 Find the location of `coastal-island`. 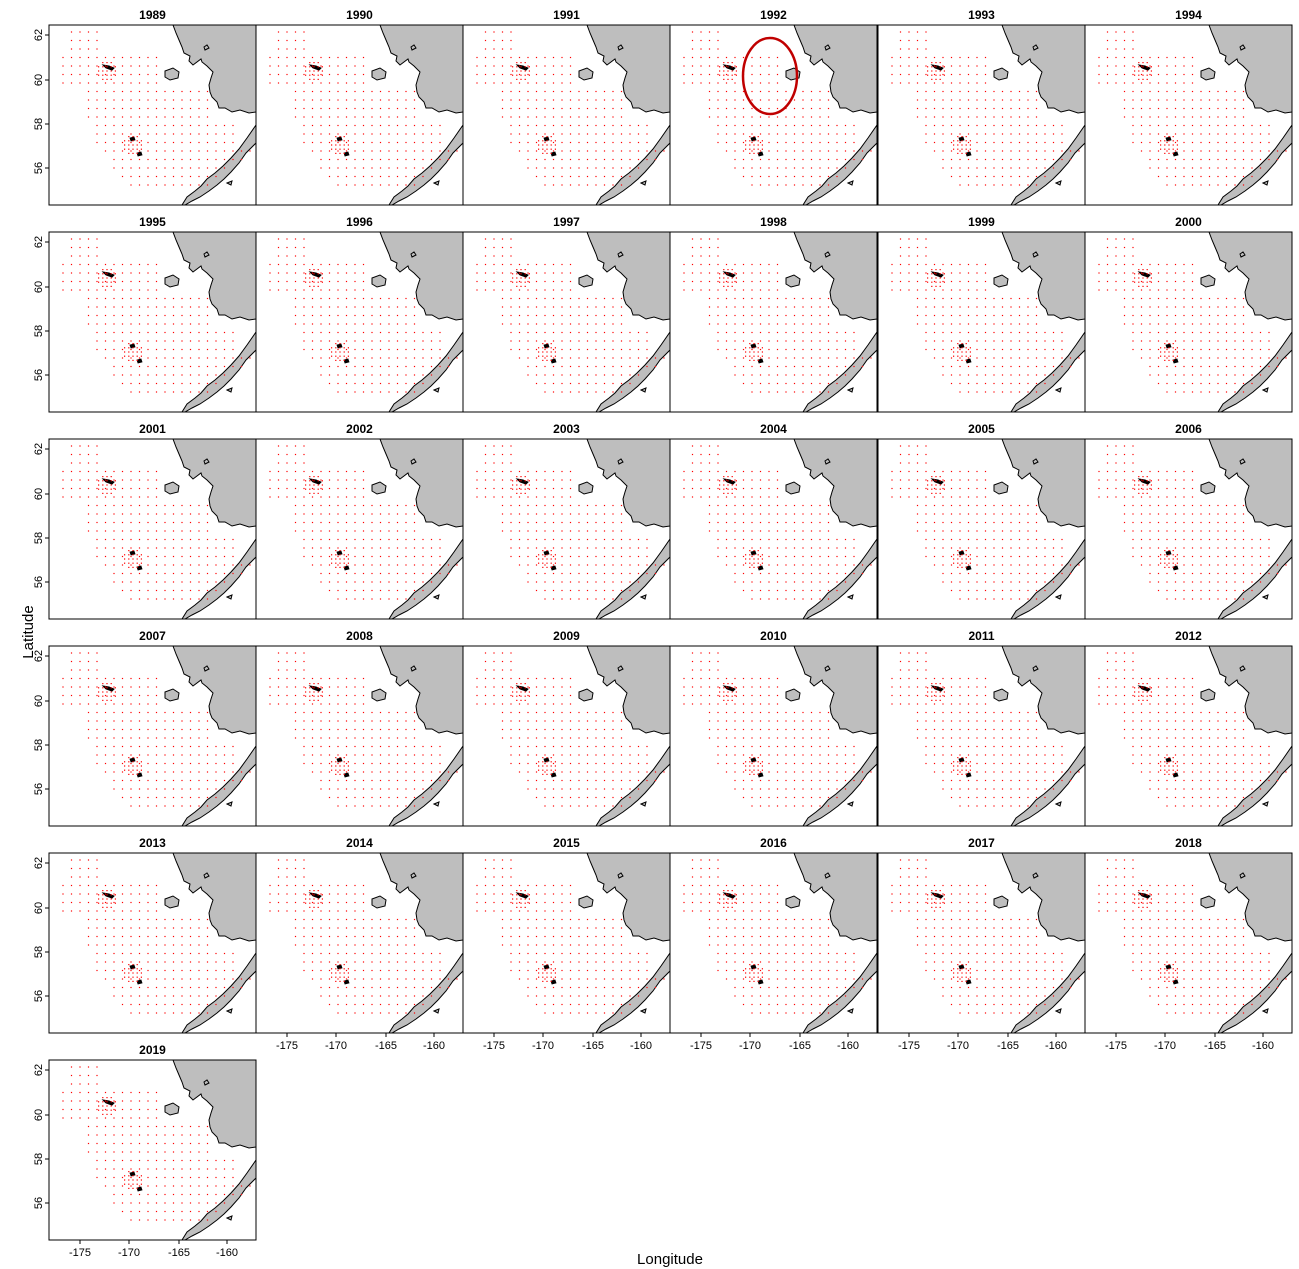

coastal-island is located at coordinates (827, 47).